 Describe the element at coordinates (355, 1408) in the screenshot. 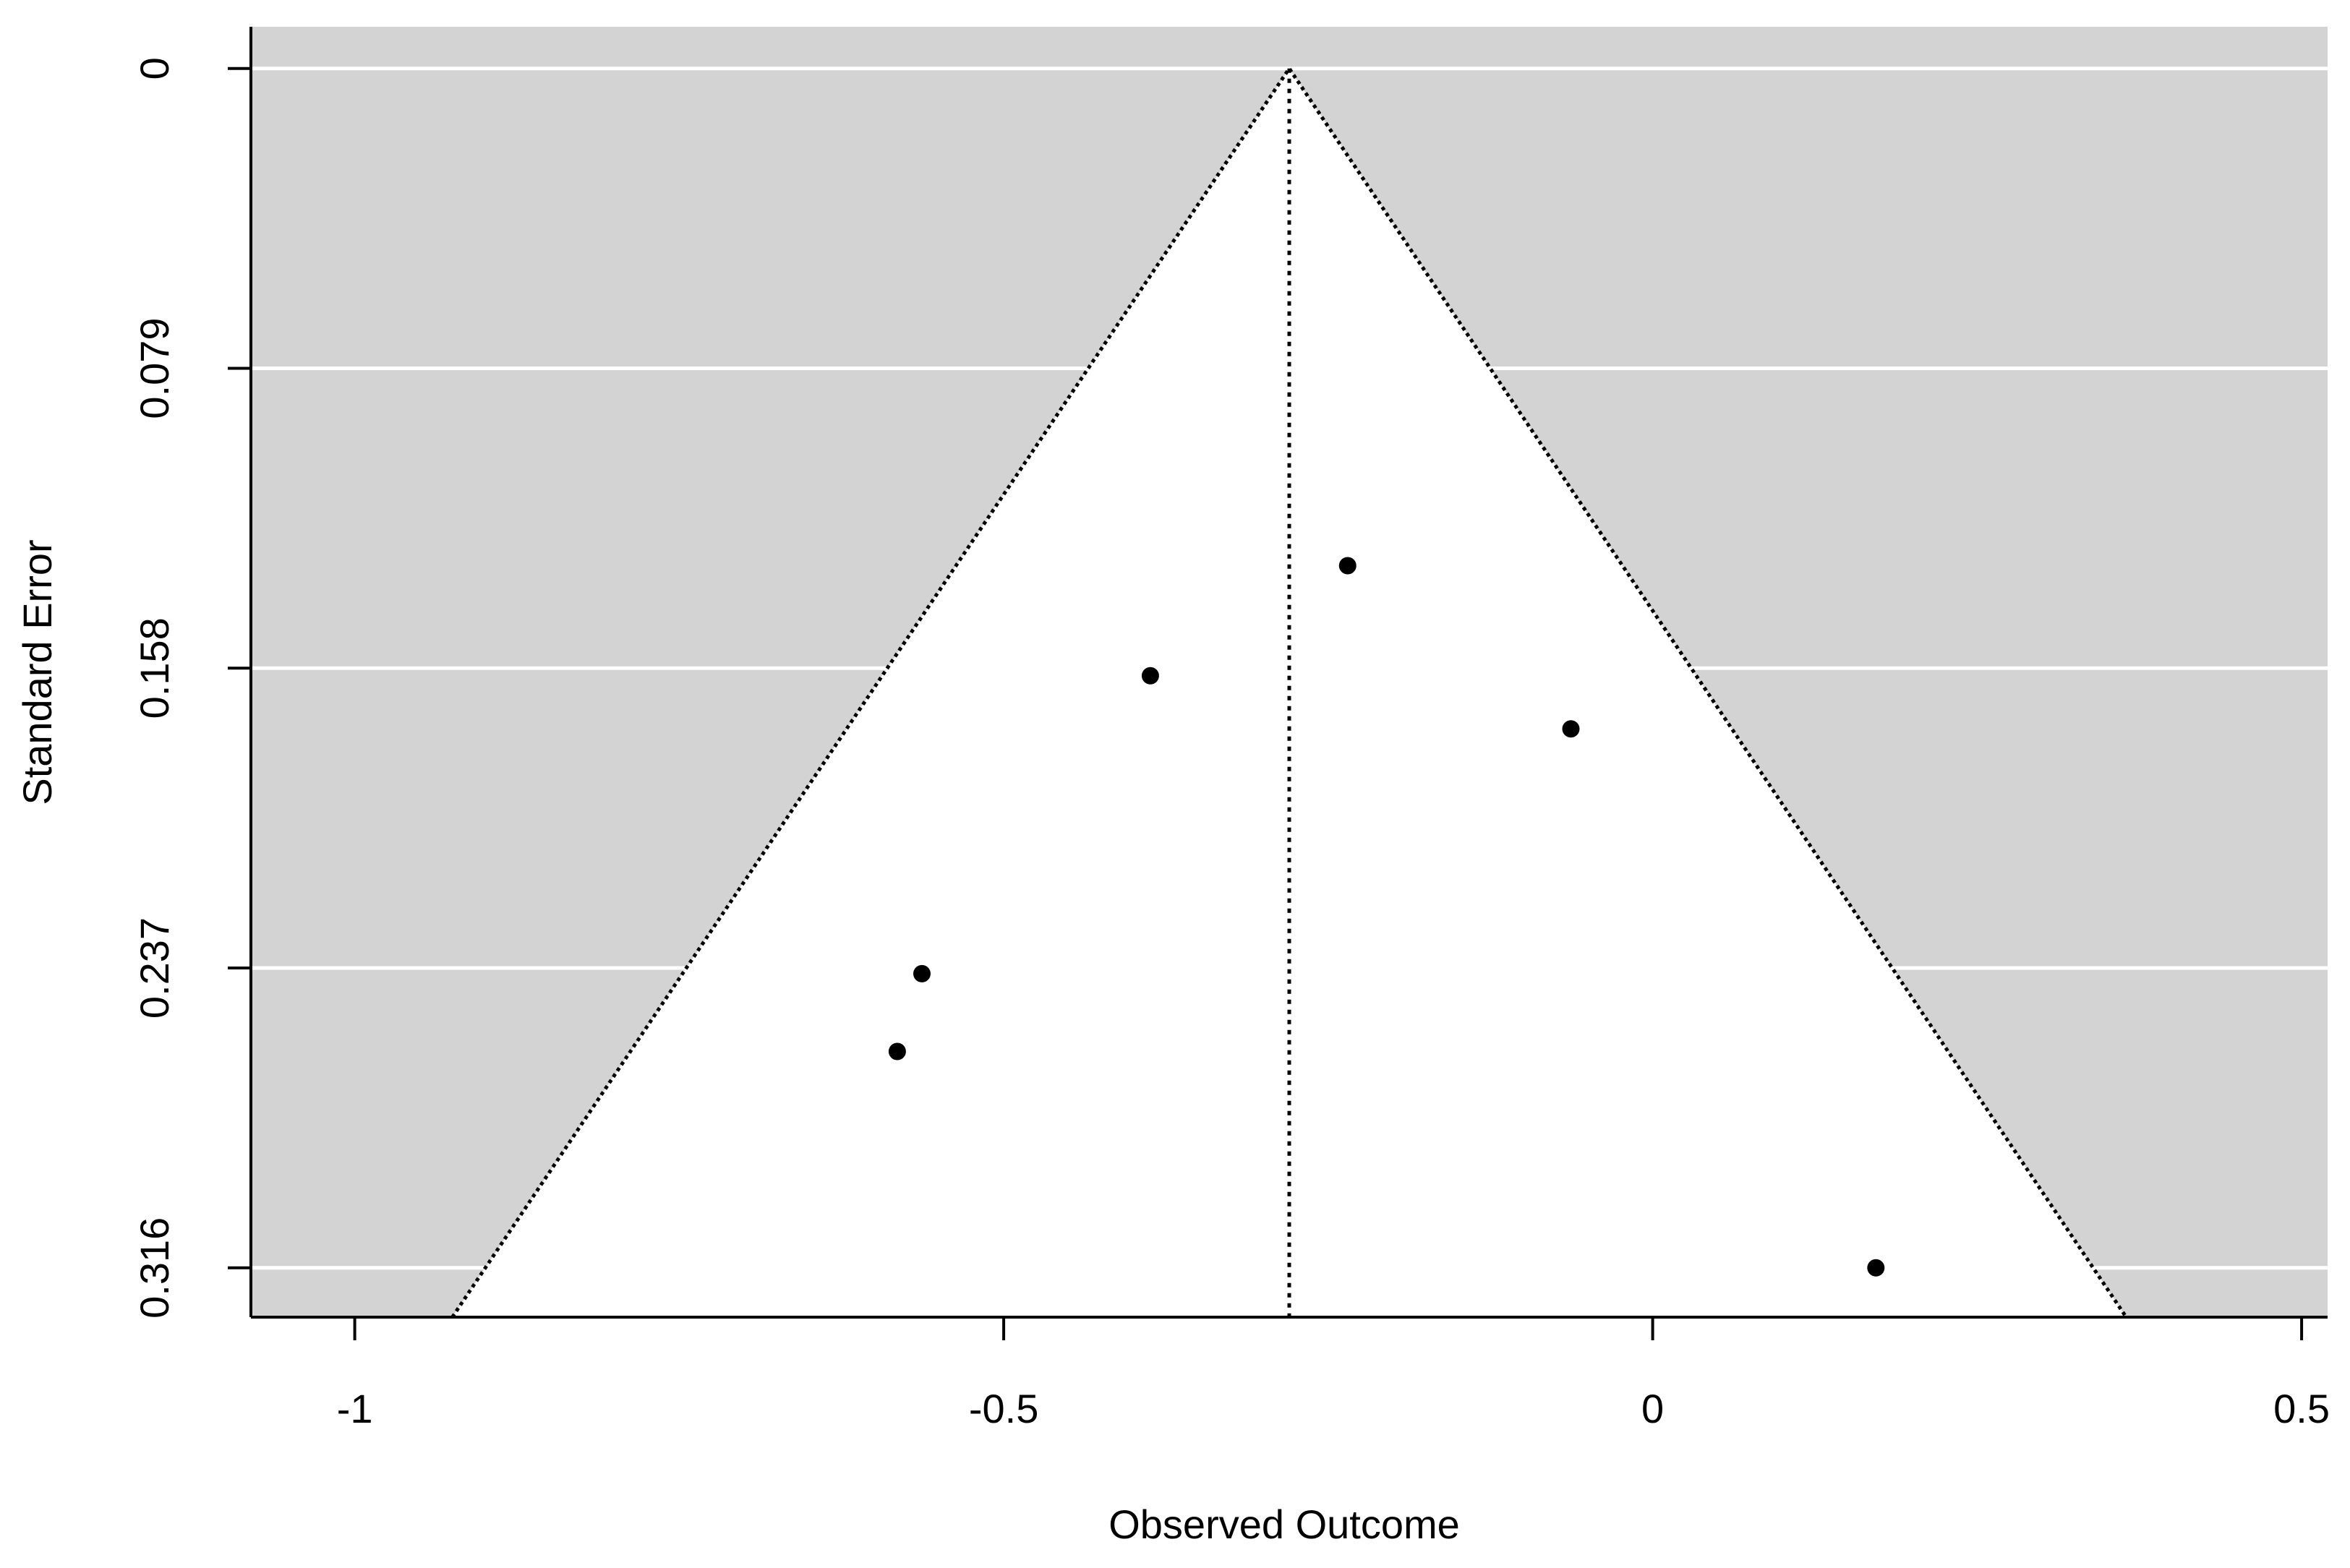

I see `x-tick-label: -1` at that location.